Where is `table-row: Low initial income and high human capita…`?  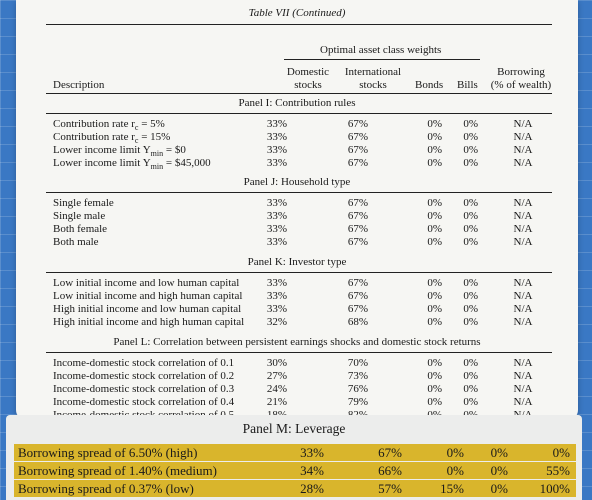 table-row: Low initial income and high human capita… is located at coordinates (297, 296).